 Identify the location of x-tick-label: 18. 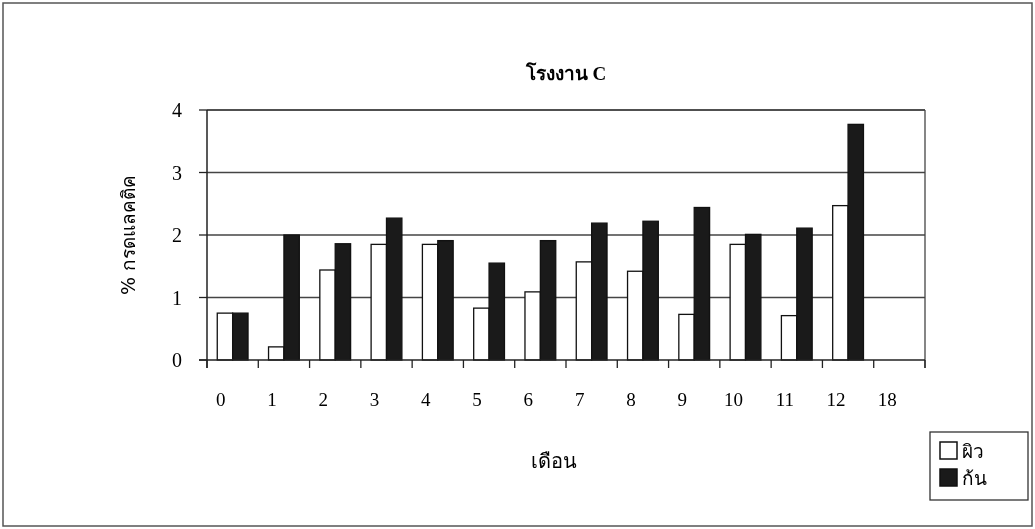
(887, 399).